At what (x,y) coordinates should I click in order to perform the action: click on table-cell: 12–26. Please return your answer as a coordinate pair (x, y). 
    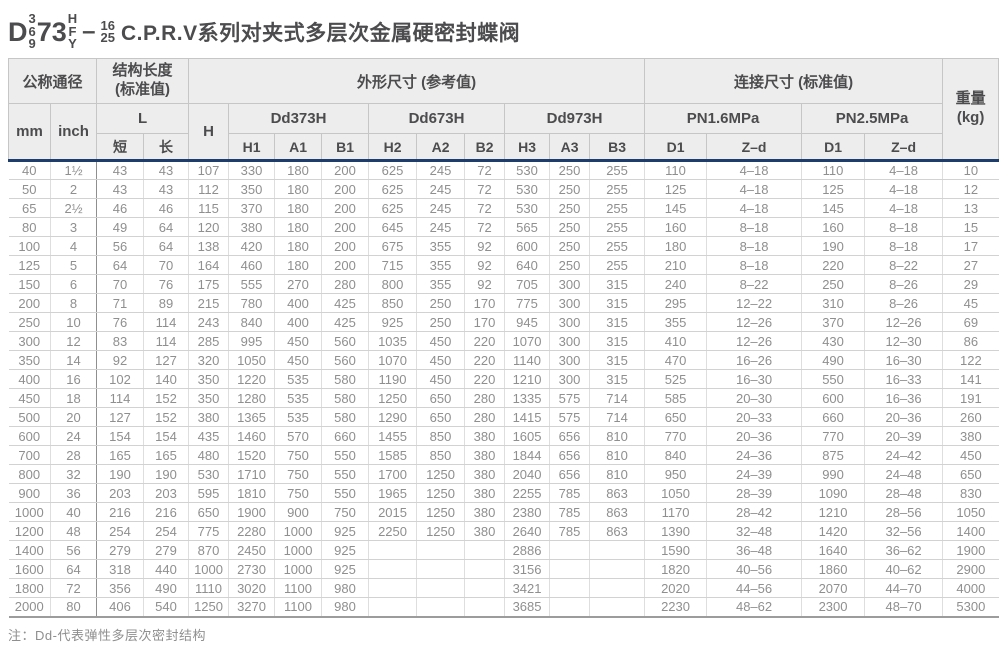
    Looking at the image, I should click on (754, 322).